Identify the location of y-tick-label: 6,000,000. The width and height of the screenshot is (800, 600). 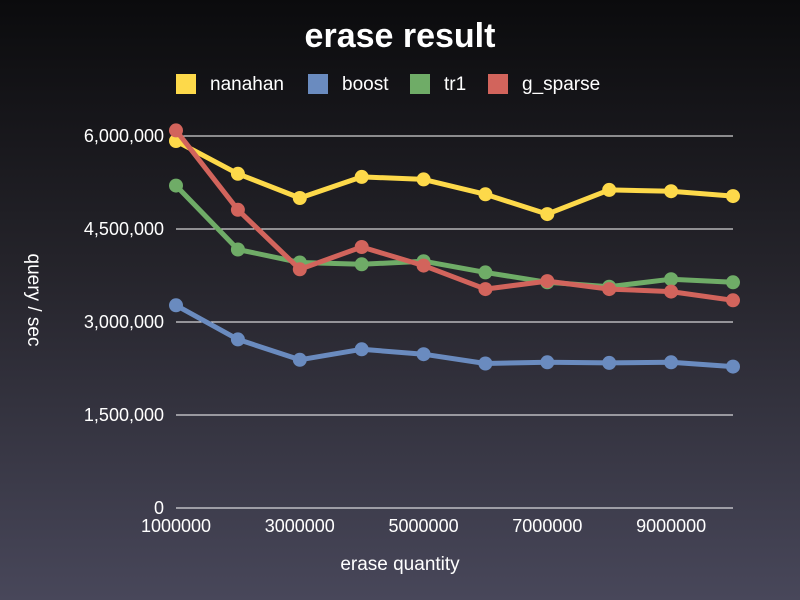
(124, 136).